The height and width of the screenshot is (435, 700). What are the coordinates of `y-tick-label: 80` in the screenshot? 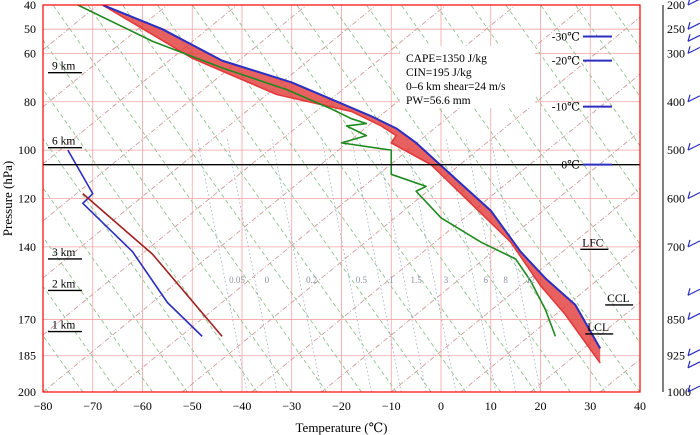 It's located at (30, 102).